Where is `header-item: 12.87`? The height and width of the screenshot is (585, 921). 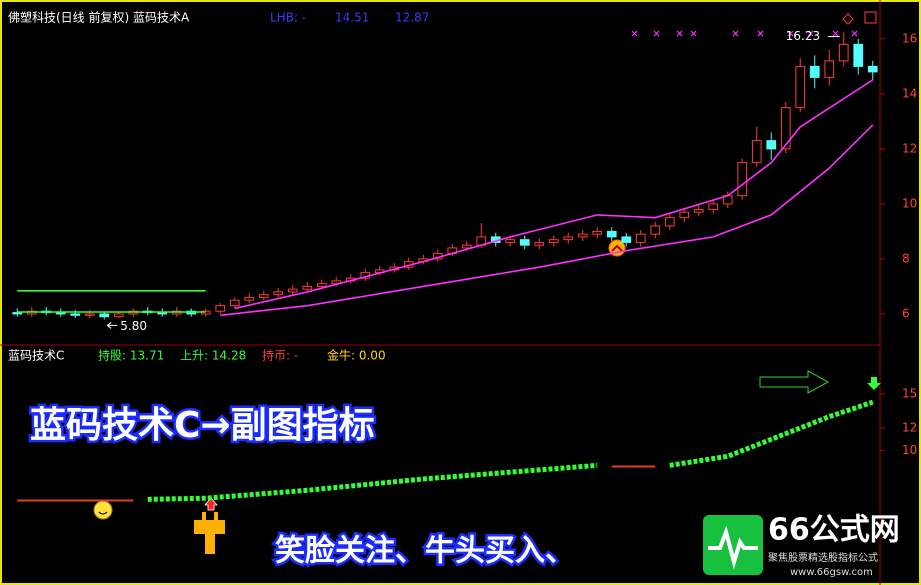 header-item: 12.87 is located at coordinates (412, 18).